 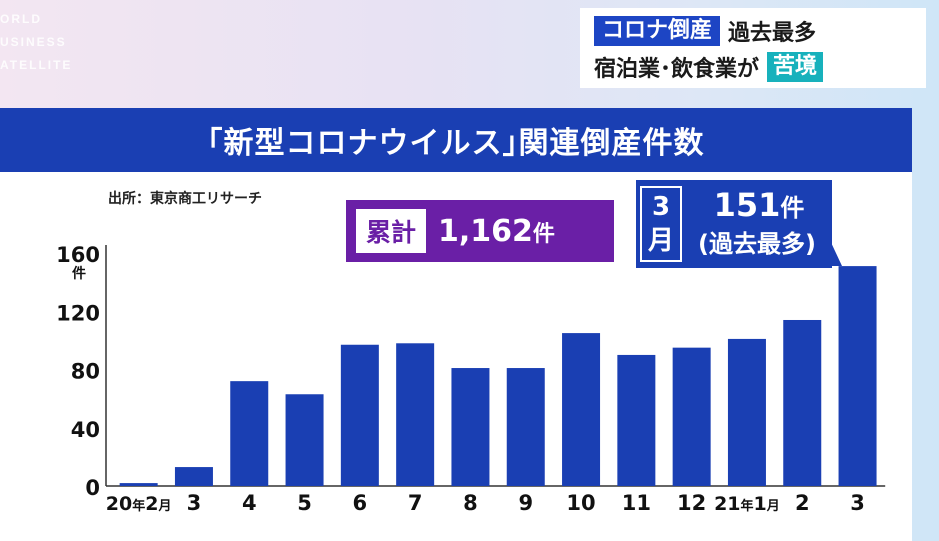 I want to click on y-tick-label: 0, so click(x=92, y=488).